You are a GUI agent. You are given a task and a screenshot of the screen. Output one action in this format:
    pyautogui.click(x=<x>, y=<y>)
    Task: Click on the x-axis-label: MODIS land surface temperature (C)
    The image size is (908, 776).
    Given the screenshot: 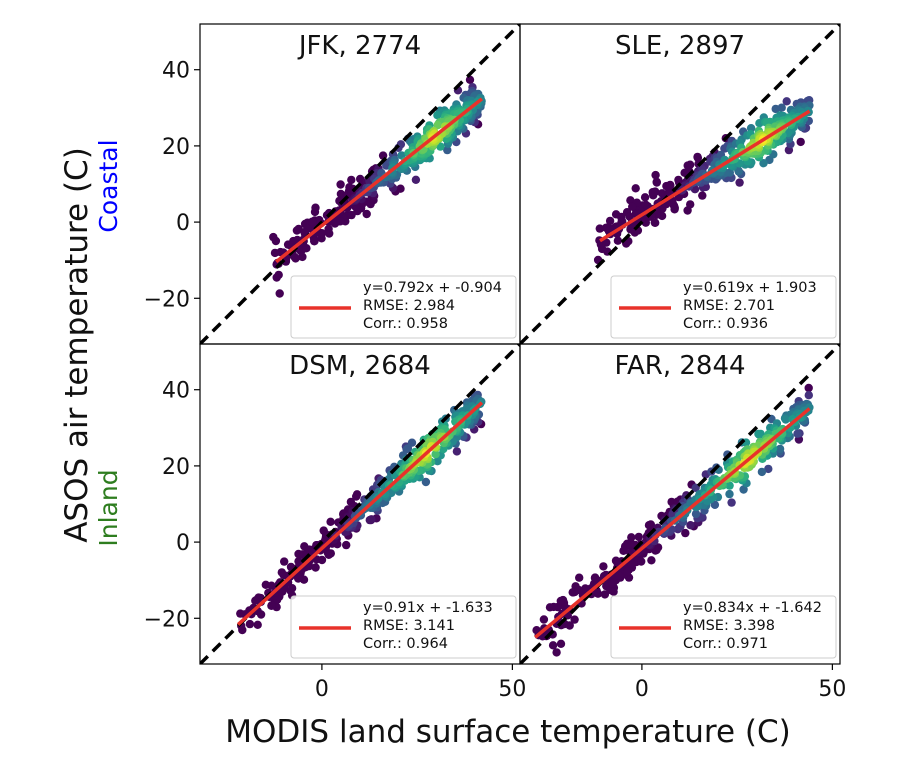 What is the action you would take?
    pyautogui.click(x=507, y=732)
    